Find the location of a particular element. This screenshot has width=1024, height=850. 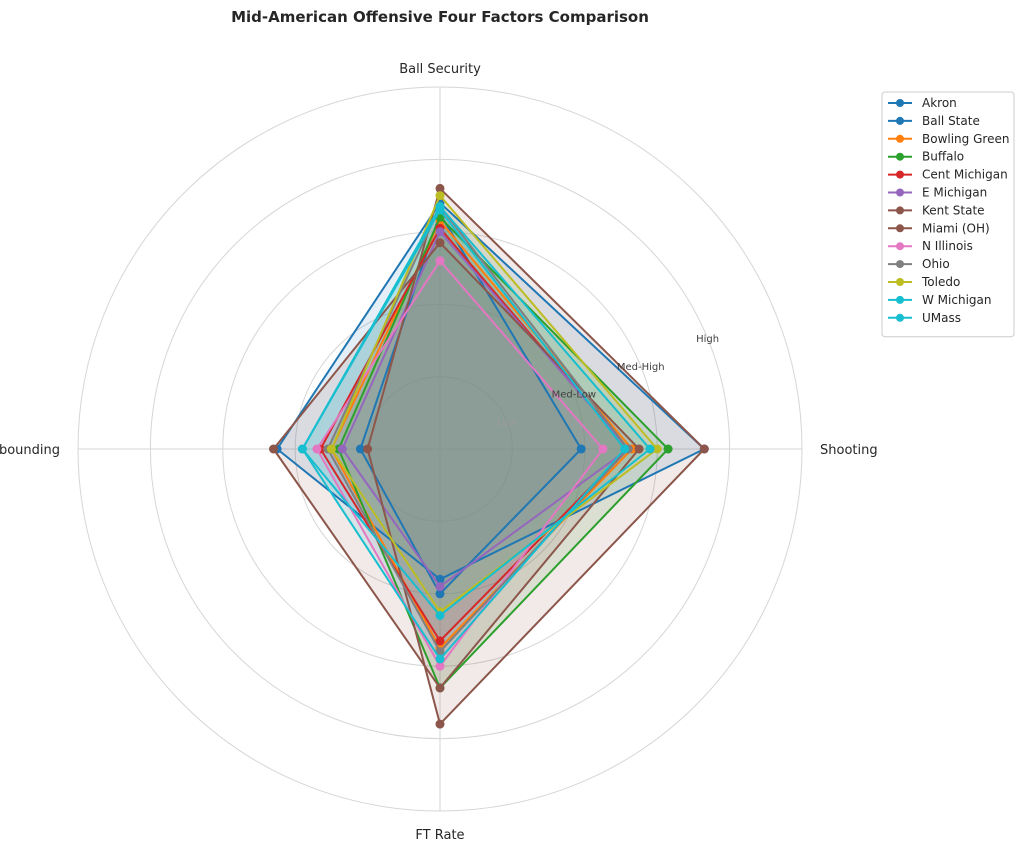

point-ball-state-ft-rate is located at coordinates (440, 594).